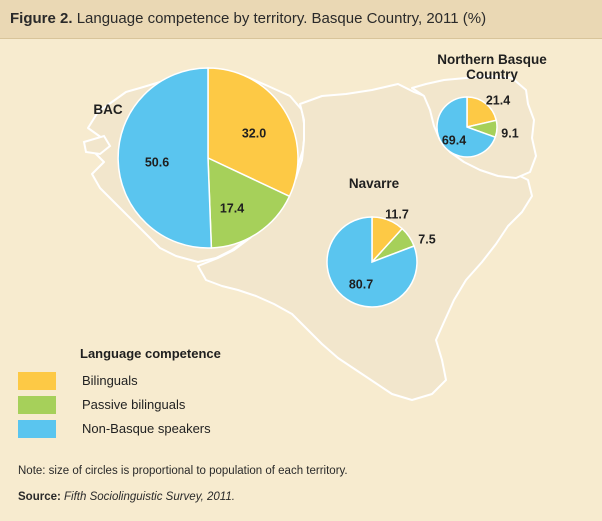  I want to click on figure-label: Figure 2., so click(41, 18).